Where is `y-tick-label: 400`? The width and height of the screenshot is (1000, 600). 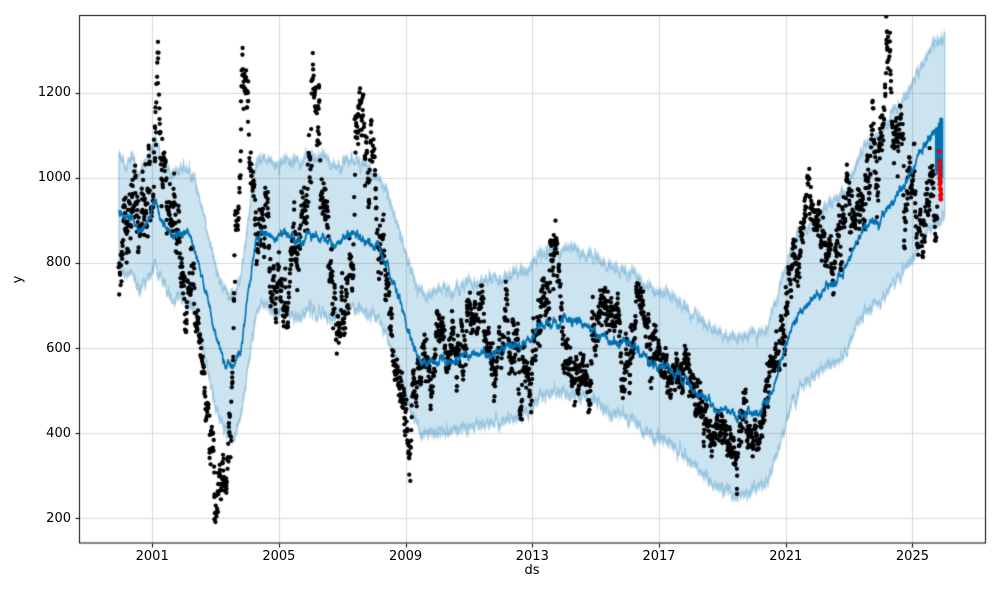 y-tick-label: 400 is located at coordinates (58, 433).